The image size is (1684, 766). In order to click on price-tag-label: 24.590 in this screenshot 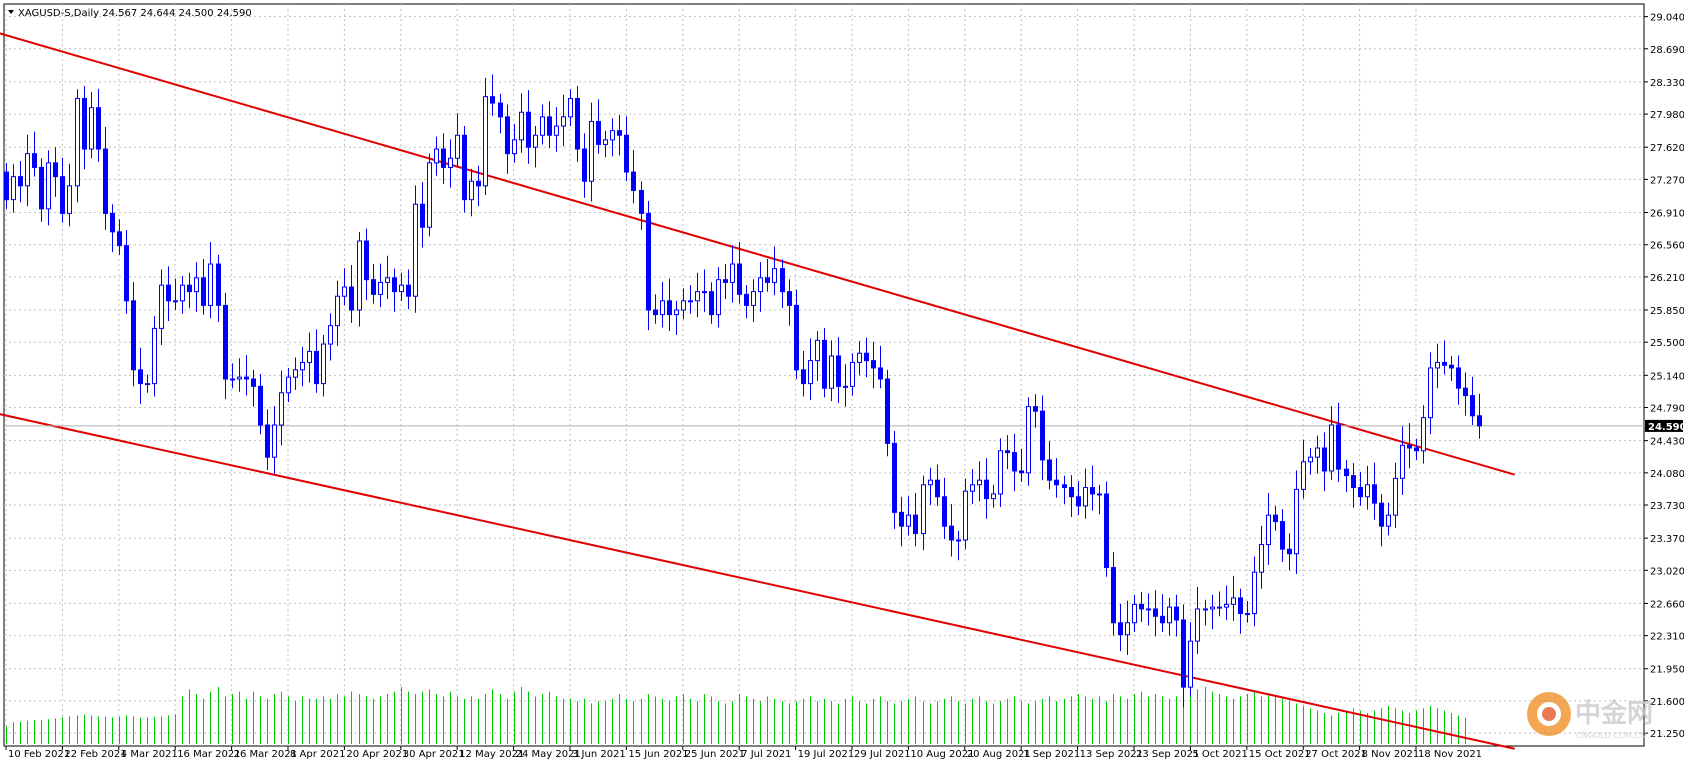, I will do `click(1666, 427)`.